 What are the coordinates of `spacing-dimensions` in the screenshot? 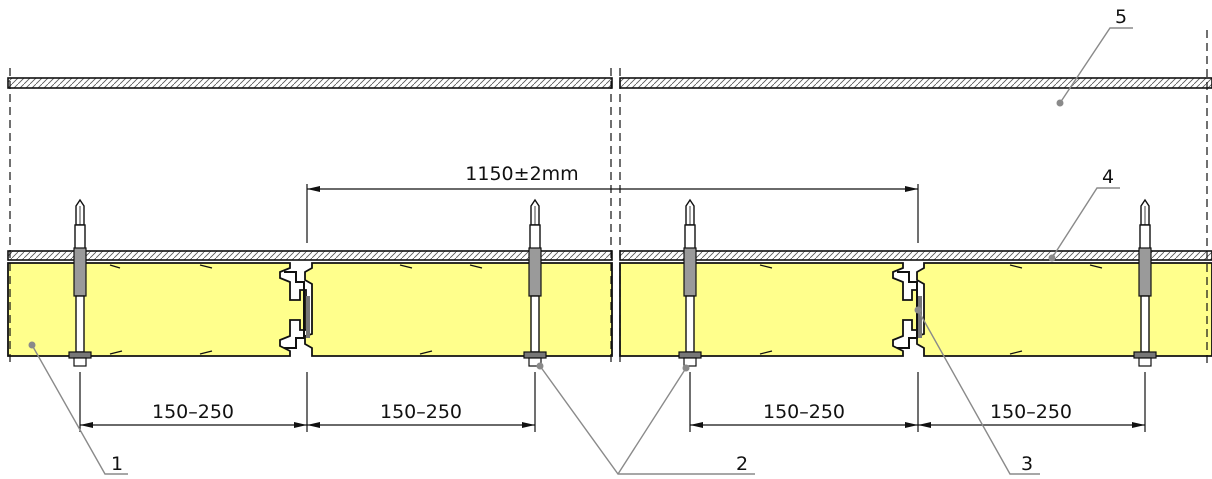 It's located at (612, 402).